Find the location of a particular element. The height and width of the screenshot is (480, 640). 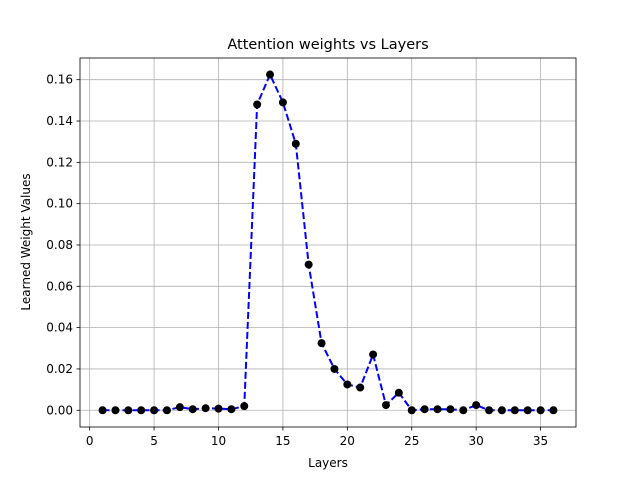

y-tick-label: 0.00 is located at coordinates (59, 410).